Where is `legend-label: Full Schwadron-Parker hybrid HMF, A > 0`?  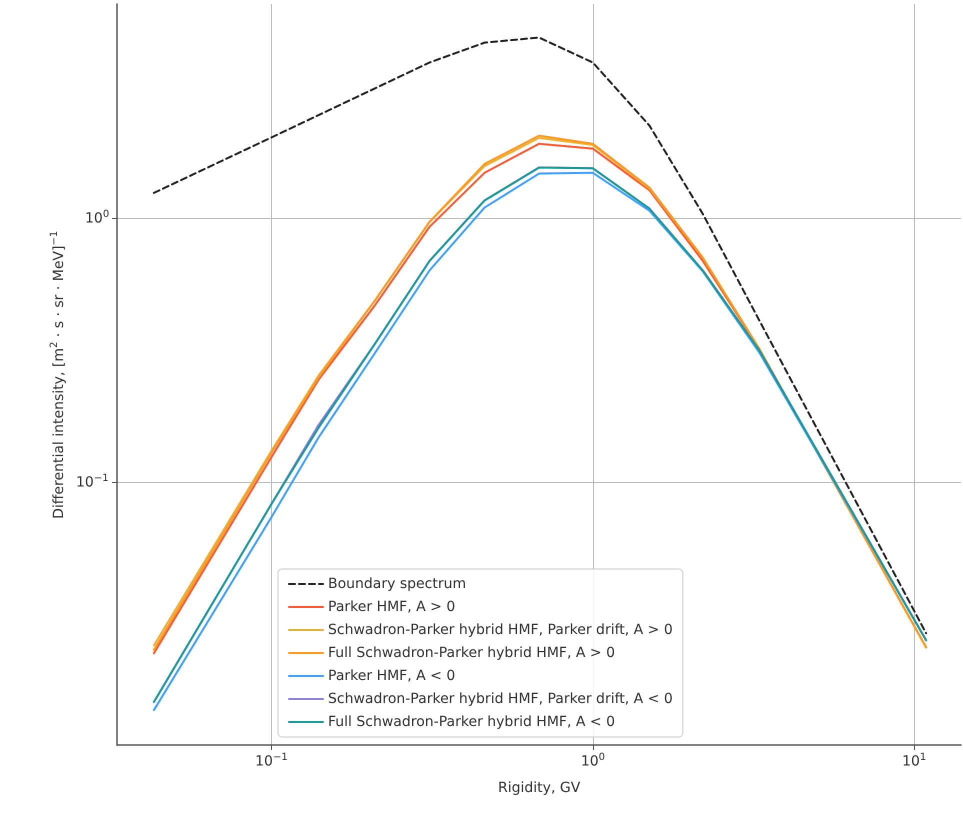 legend-label: Full Schwadron-Parker hybrid HMF, A > 0 is located at coordinates (471, 653).